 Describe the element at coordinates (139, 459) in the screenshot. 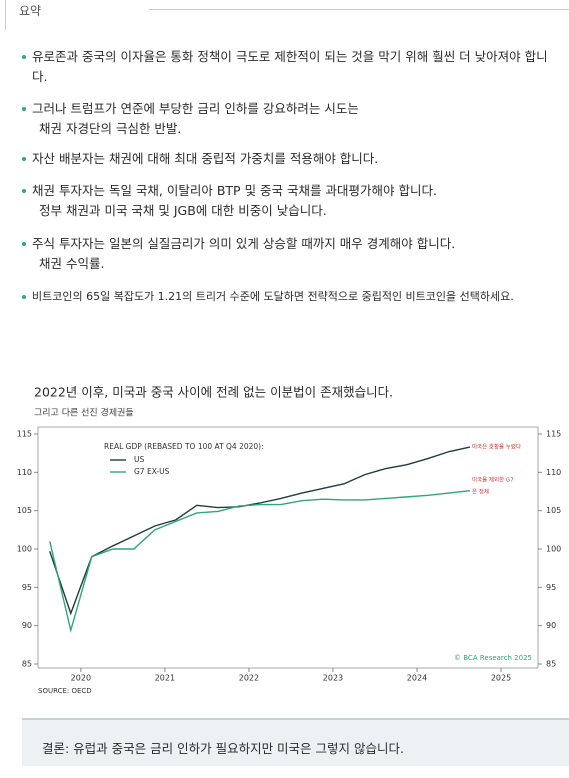

I see `legend-label: US` at that location.